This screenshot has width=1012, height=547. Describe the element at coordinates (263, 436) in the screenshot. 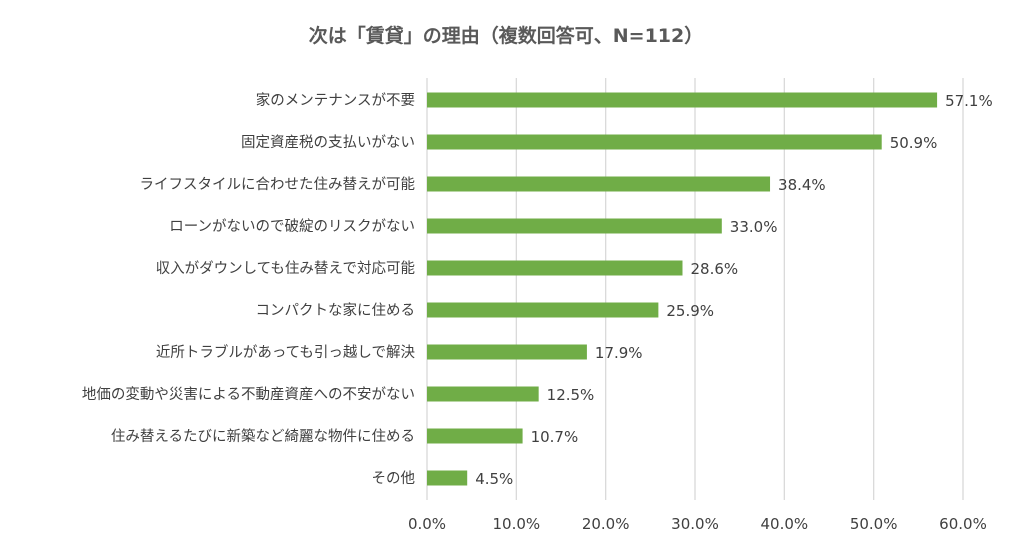

I see `category-label: 住み替えるたびに新築など綺麗な物件に住める` at that location.